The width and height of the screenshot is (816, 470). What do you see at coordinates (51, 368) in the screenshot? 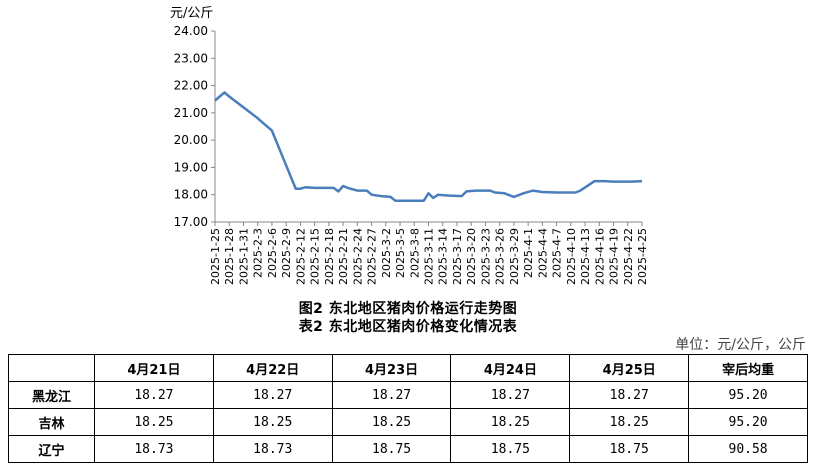
I see `header-cell` at bounding box center [51, 368].